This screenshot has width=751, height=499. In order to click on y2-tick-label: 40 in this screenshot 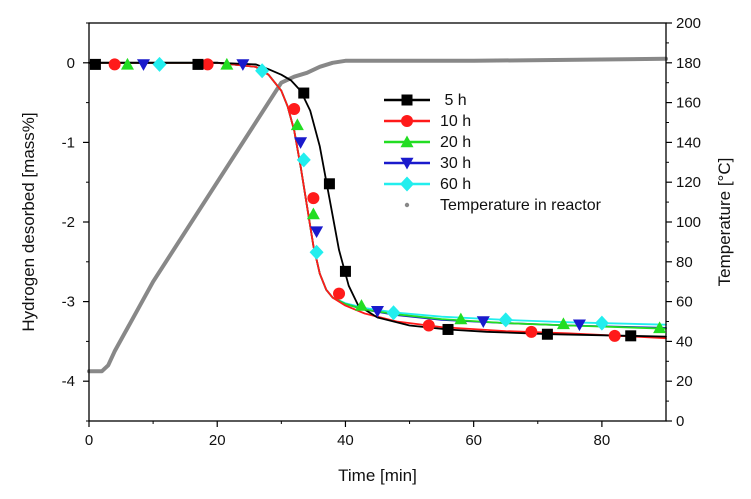, I will do `click(684, 341)`.